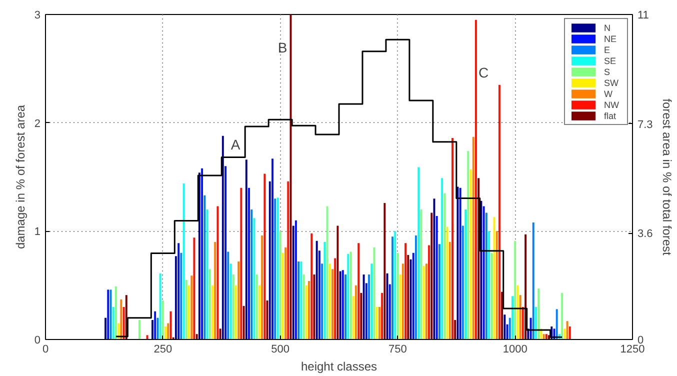 The image size is (677, 376). Describe the element at coordinates (608, 71) in the screenshot. I see `legend-label: S` at that location.